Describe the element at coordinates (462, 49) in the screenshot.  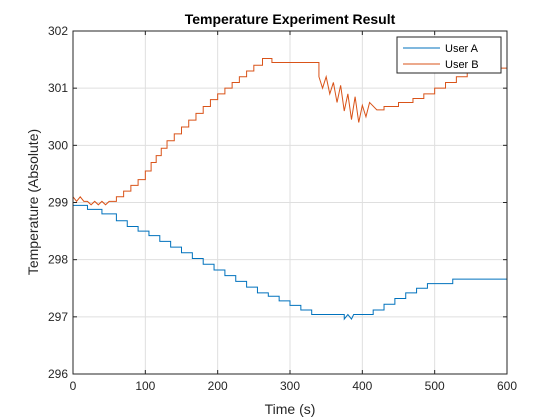
I see `legend-label-user-a: User A` at that location.